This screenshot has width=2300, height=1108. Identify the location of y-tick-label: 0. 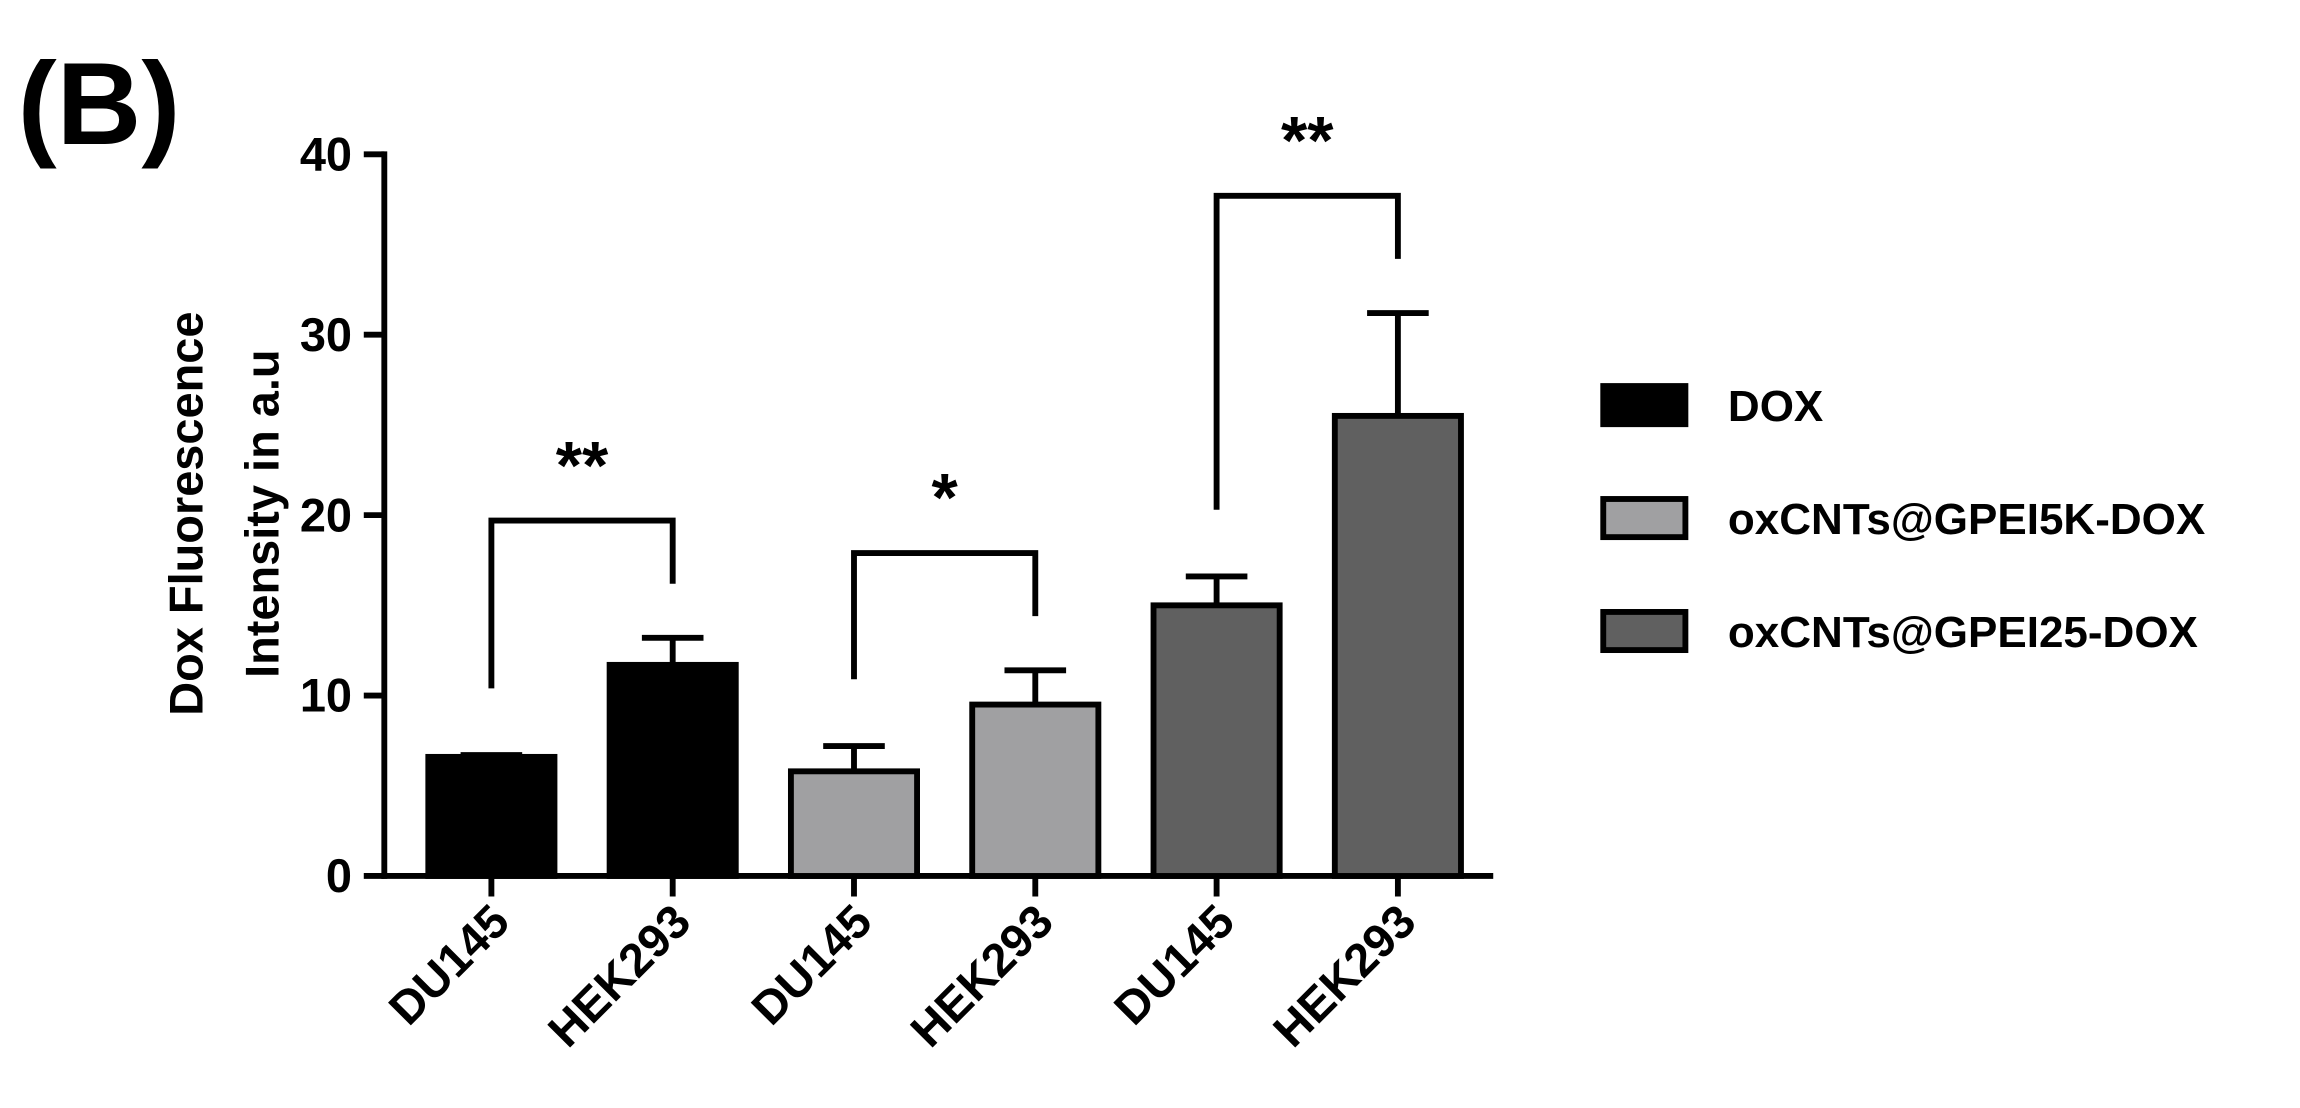
(339, 876).